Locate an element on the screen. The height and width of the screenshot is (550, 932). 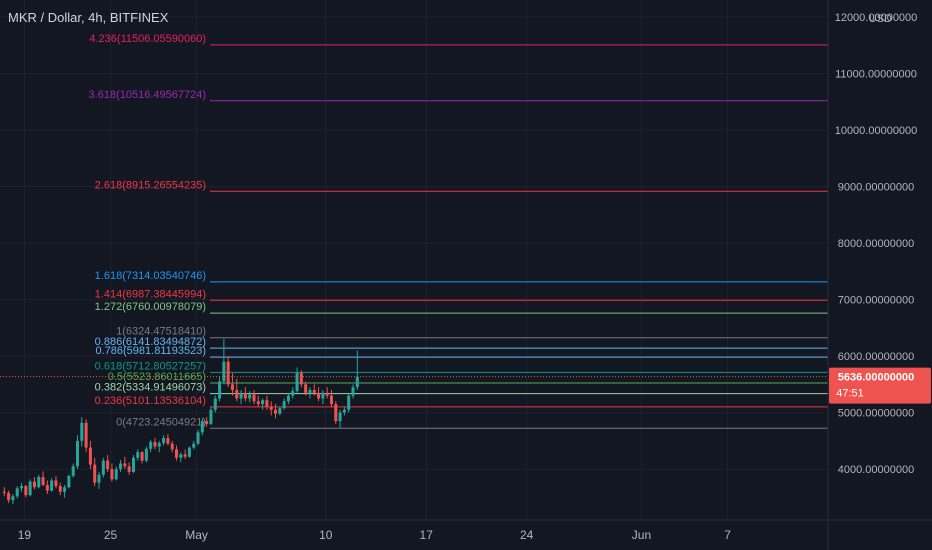
price-axis-tick-label: 10000.00000000 is located at coordinates (876, 131).